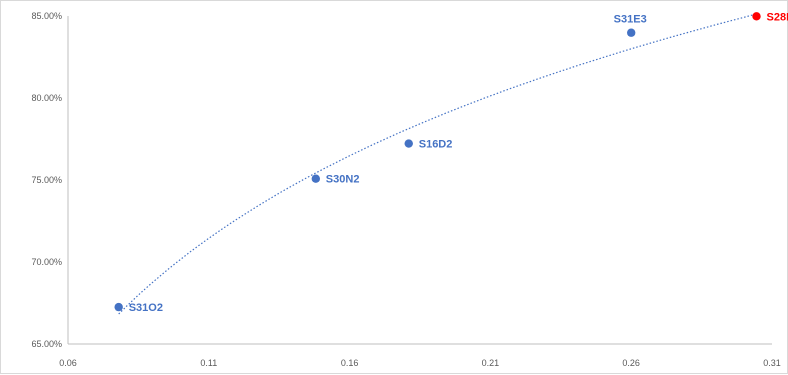 The height and width of the screenshot is (375, 788). I want to click on data-label-s16d2: S16D2, so click(436, 145).